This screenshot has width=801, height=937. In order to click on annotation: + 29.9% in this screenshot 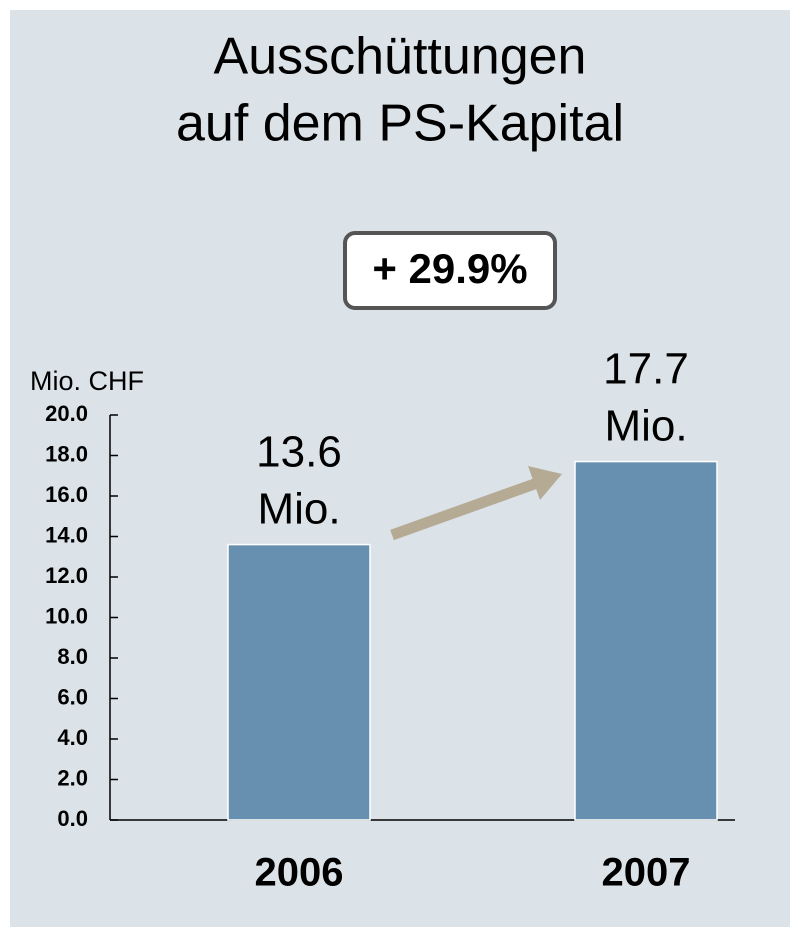, I will do `click(449, 268)`.